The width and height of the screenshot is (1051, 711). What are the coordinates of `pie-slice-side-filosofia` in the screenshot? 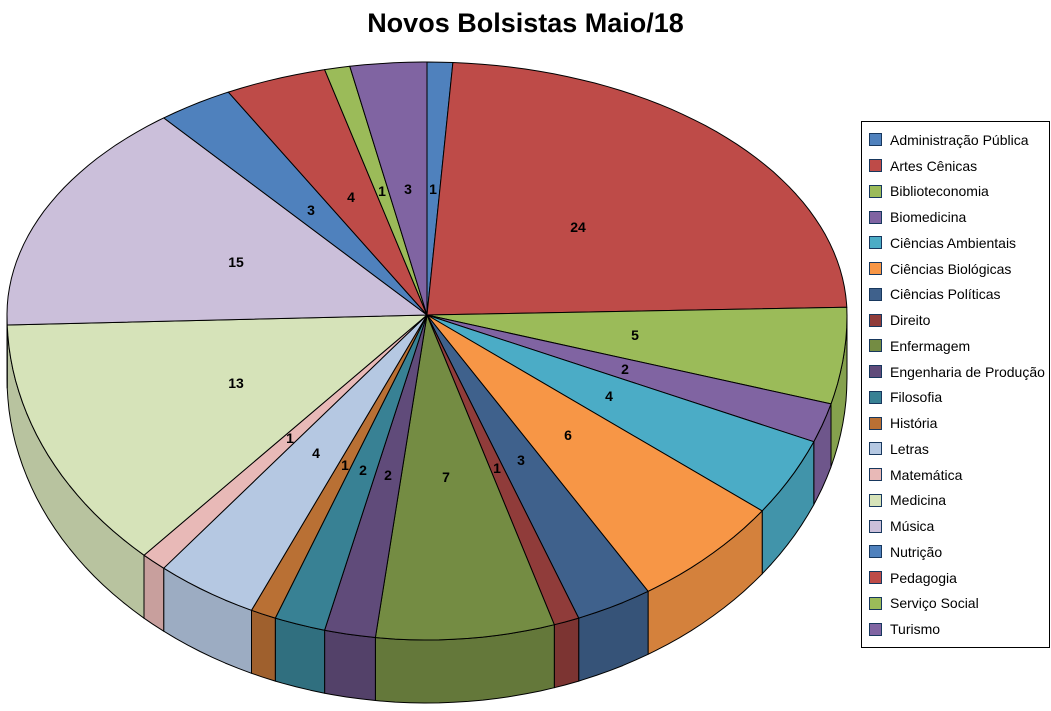 It's located at (300, 655).